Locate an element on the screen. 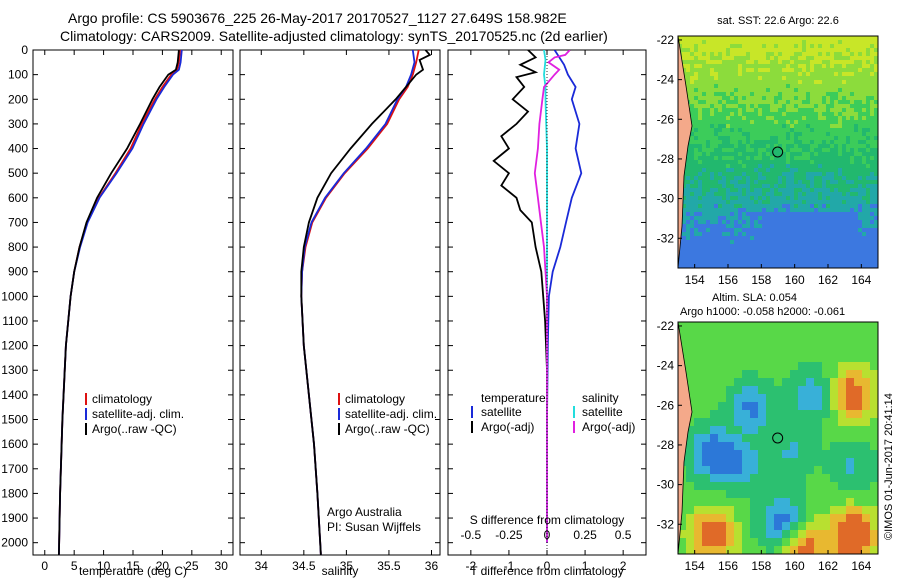 The height and width of the screenshot is (580, 900). x-tick-label: 15 is located at coordinates (133, 566).